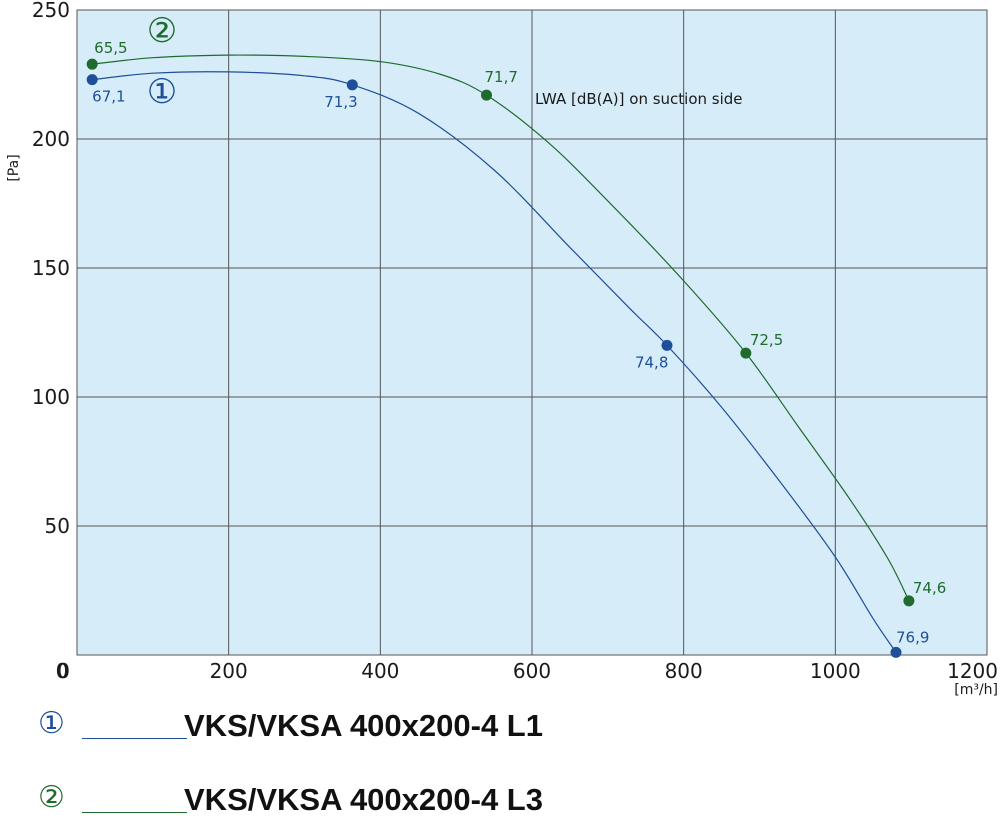 The image size is (1000, 833). Describe the element at coordinates (976, 690) in the screenshot. I see `x-axis-label: [m³/h]` at that location.